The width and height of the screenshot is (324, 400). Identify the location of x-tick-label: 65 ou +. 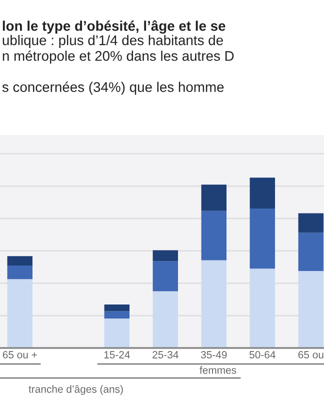
(19, 354).